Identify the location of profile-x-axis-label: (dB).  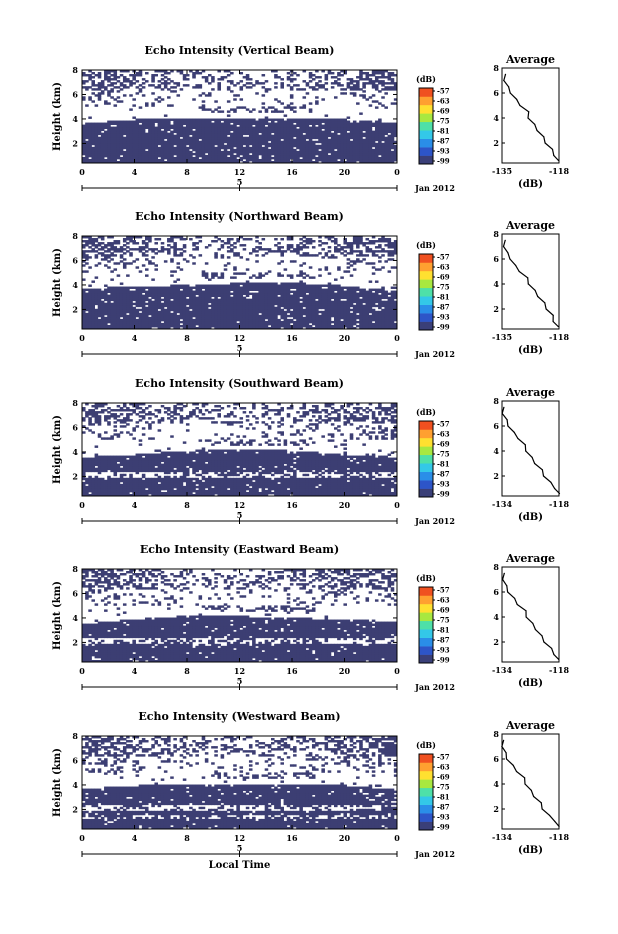
(530, 184).